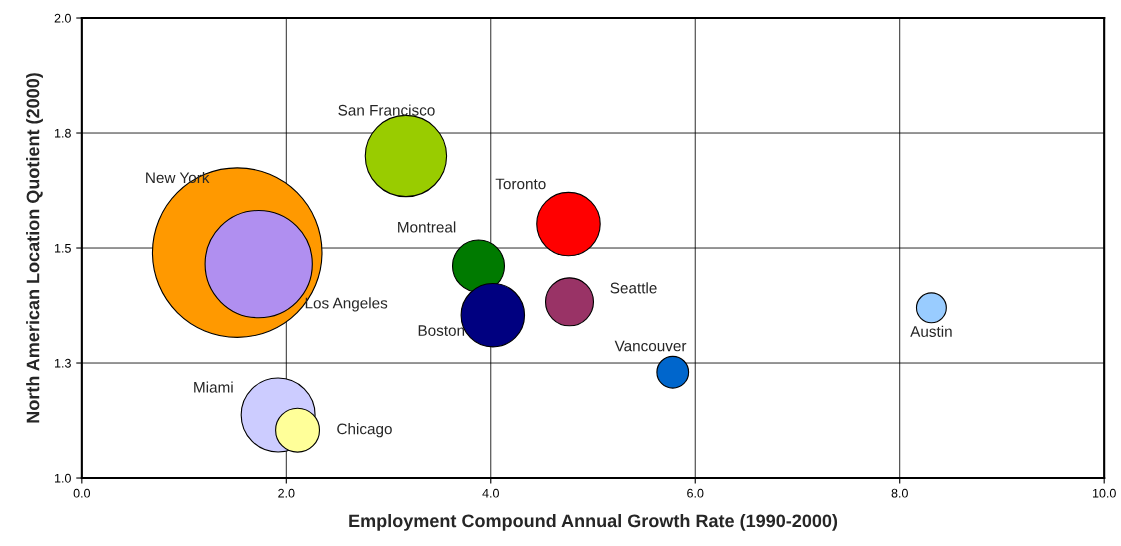 This screenshot has height=546, width=1121. Describe the element at coordinates (490, 493) in the screenshot. I see `x-tick-label: 4.0` at that location.